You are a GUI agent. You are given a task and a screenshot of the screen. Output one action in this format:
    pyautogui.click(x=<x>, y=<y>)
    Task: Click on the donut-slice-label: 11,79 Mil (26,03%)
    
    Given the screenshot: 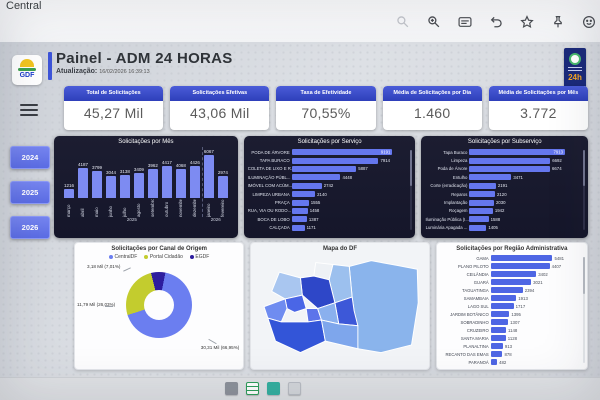 What is the action you would take?
    pyautogui.click(x=96, y=304)
    